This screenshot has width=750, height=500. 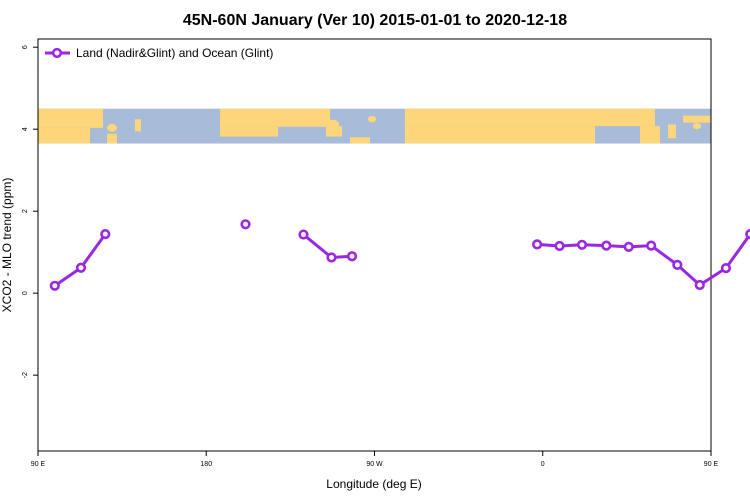 What do you see at coordinates (25, 211) in the screenshot?
I see `y-tick-label: 2` at bounding box center [25, 211].